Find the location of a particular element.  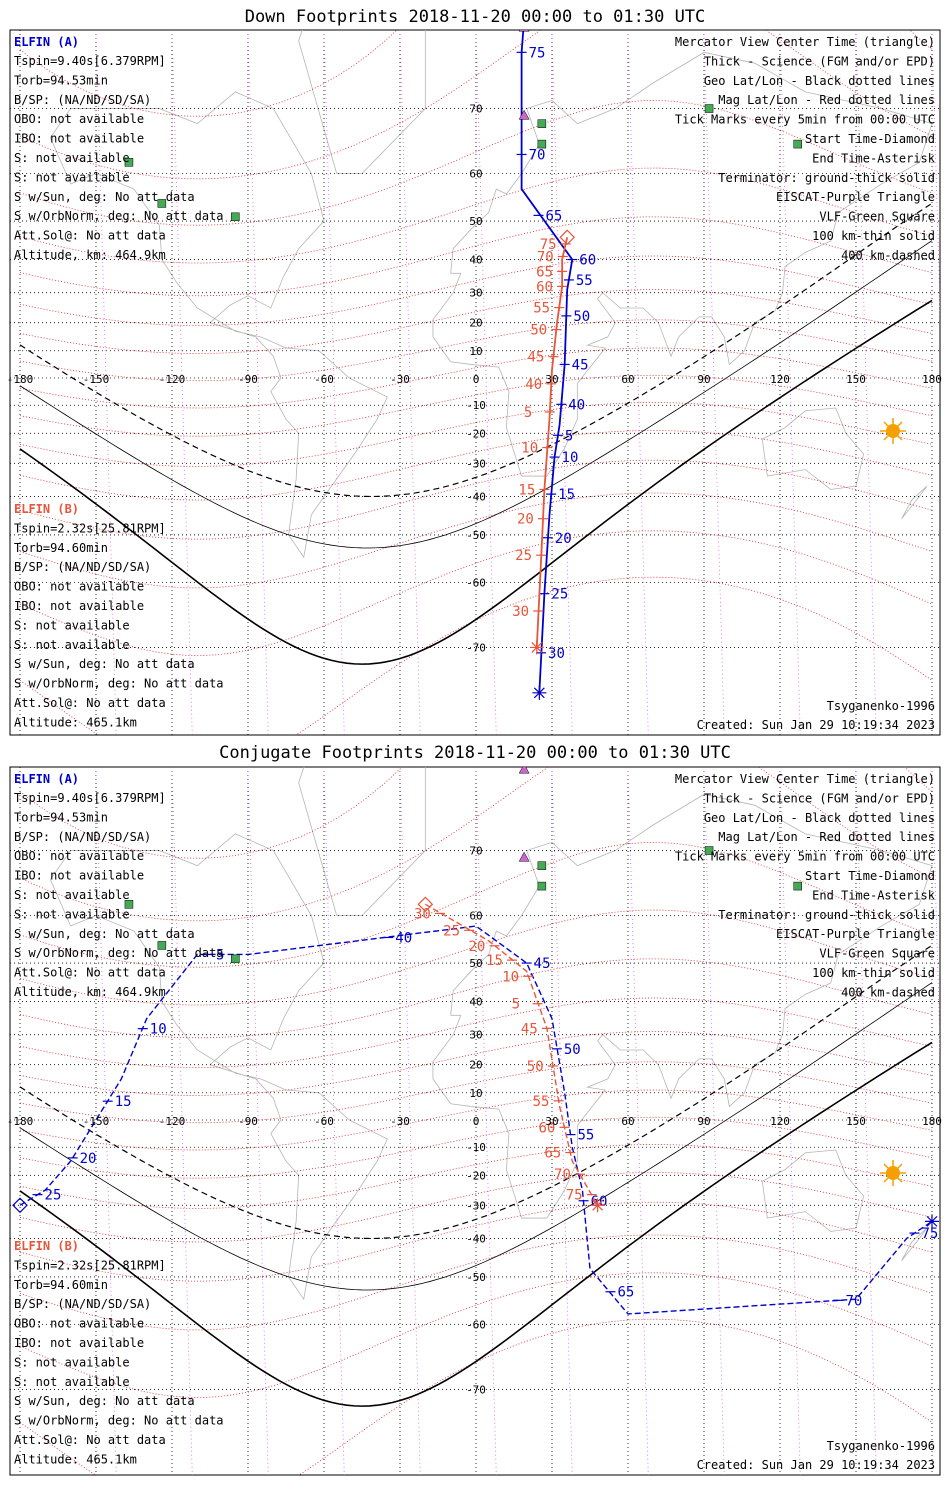

elfin-a-line: IBO: not available is located at coordinates (79, 876).